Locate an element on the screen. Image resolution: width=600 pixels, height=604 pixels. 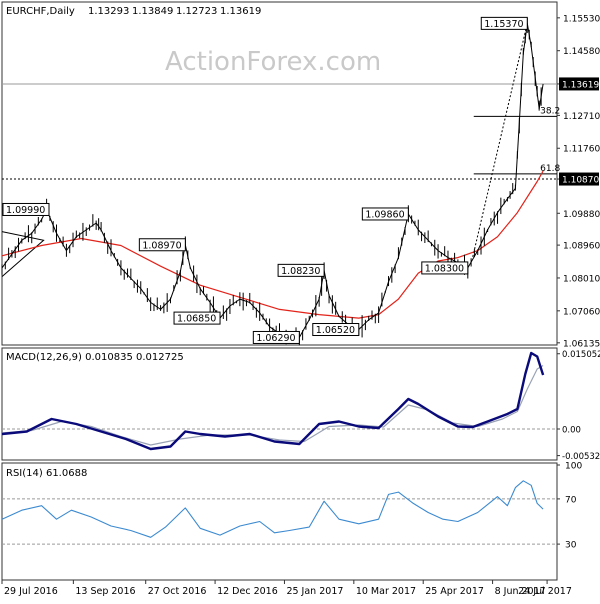
price-tick-label: 1.09880 is located at coordinates (581, 215).